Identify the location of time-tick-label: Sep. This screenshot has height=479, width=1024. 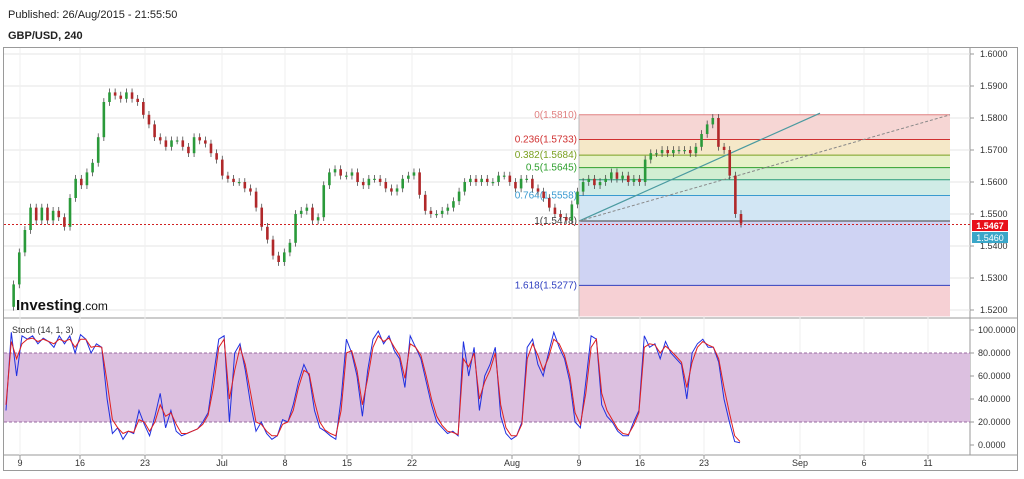
(800, 463).